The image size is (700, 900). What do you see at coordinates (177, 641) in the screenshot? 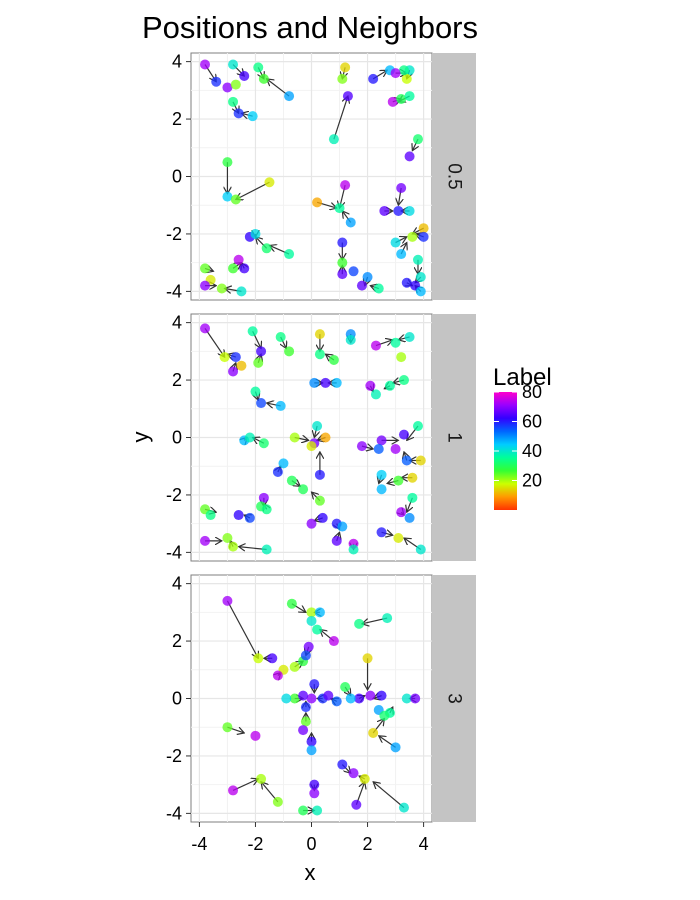
I see `y-tick-label: 2` at bounding box center [177, 641].